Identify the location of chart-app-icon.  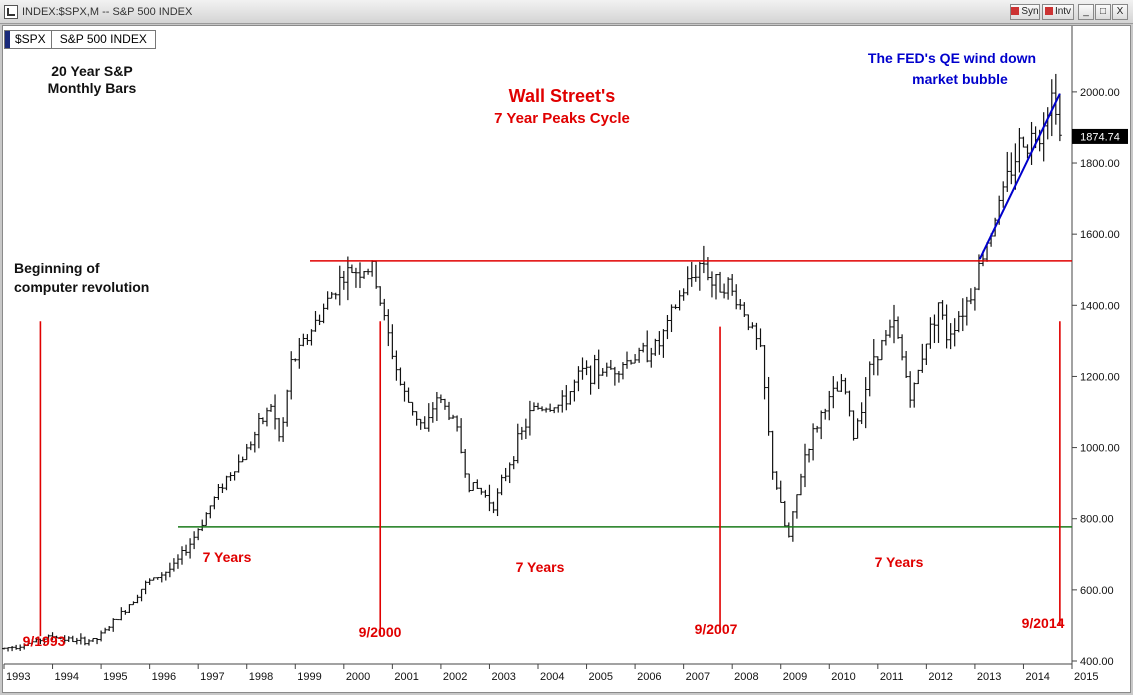
(11, 12).